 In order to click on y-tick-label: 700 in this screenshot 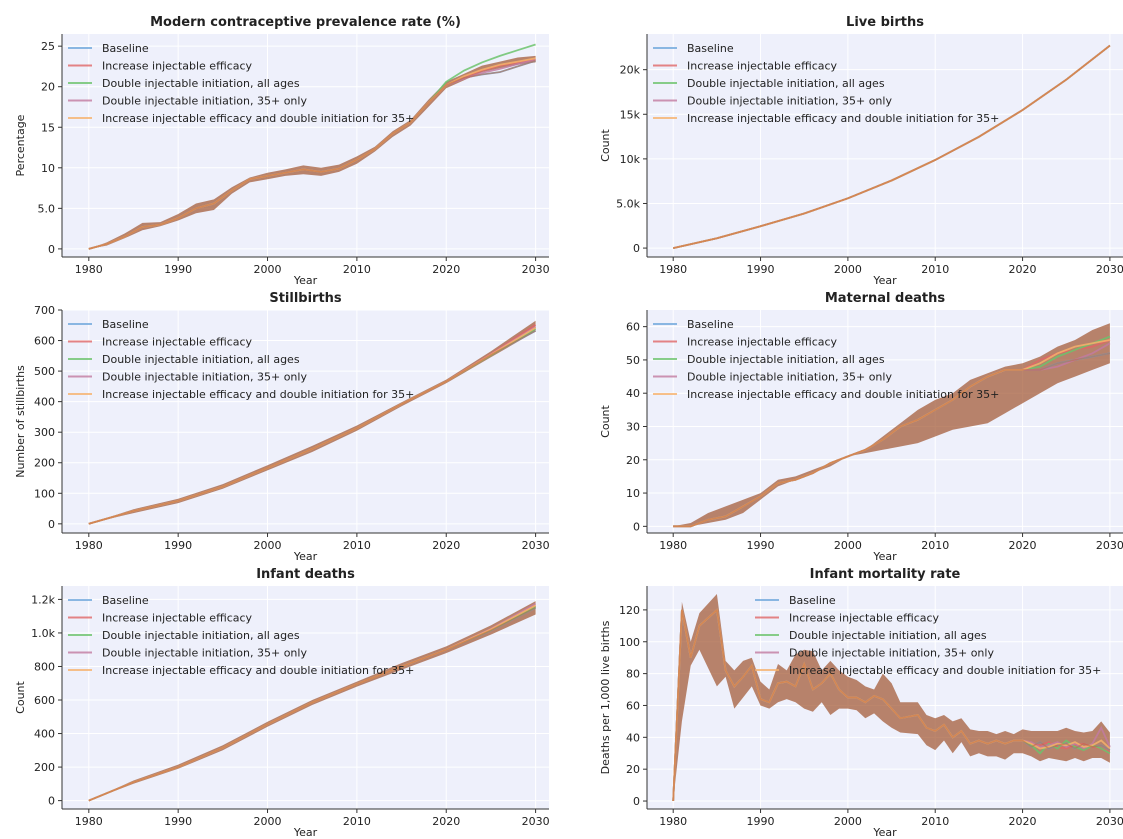, I will do `click(44, 310)`.